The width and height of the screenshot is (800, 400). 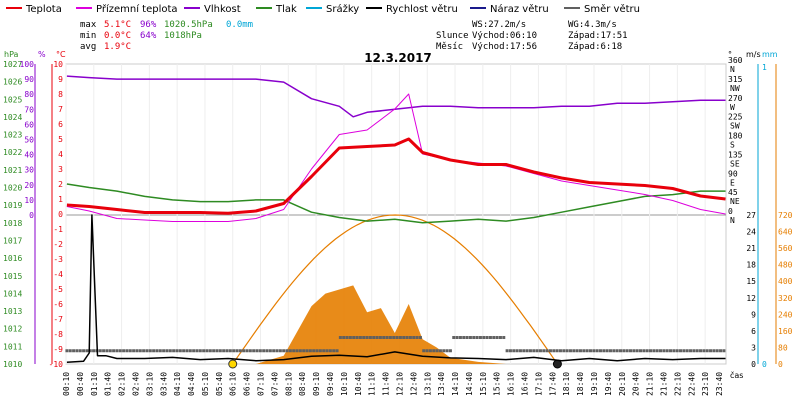 I want to click on radiation-tick-label: 160, so click(x=785, y=331).